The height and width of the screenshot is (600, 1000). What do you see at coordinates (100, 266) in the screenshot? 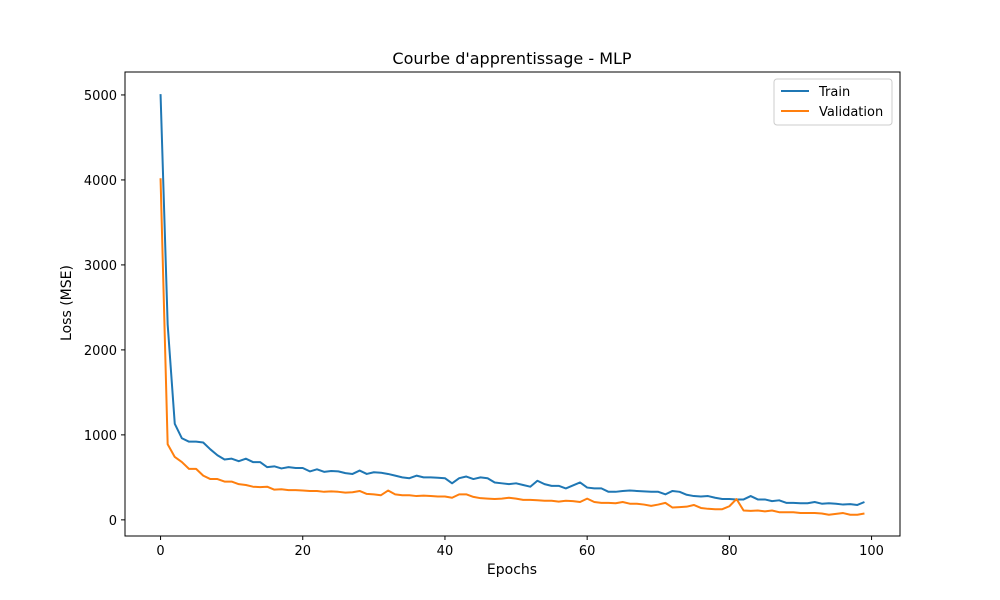
I see `y-tick-label: 3000` at bounding box center [100, 266].